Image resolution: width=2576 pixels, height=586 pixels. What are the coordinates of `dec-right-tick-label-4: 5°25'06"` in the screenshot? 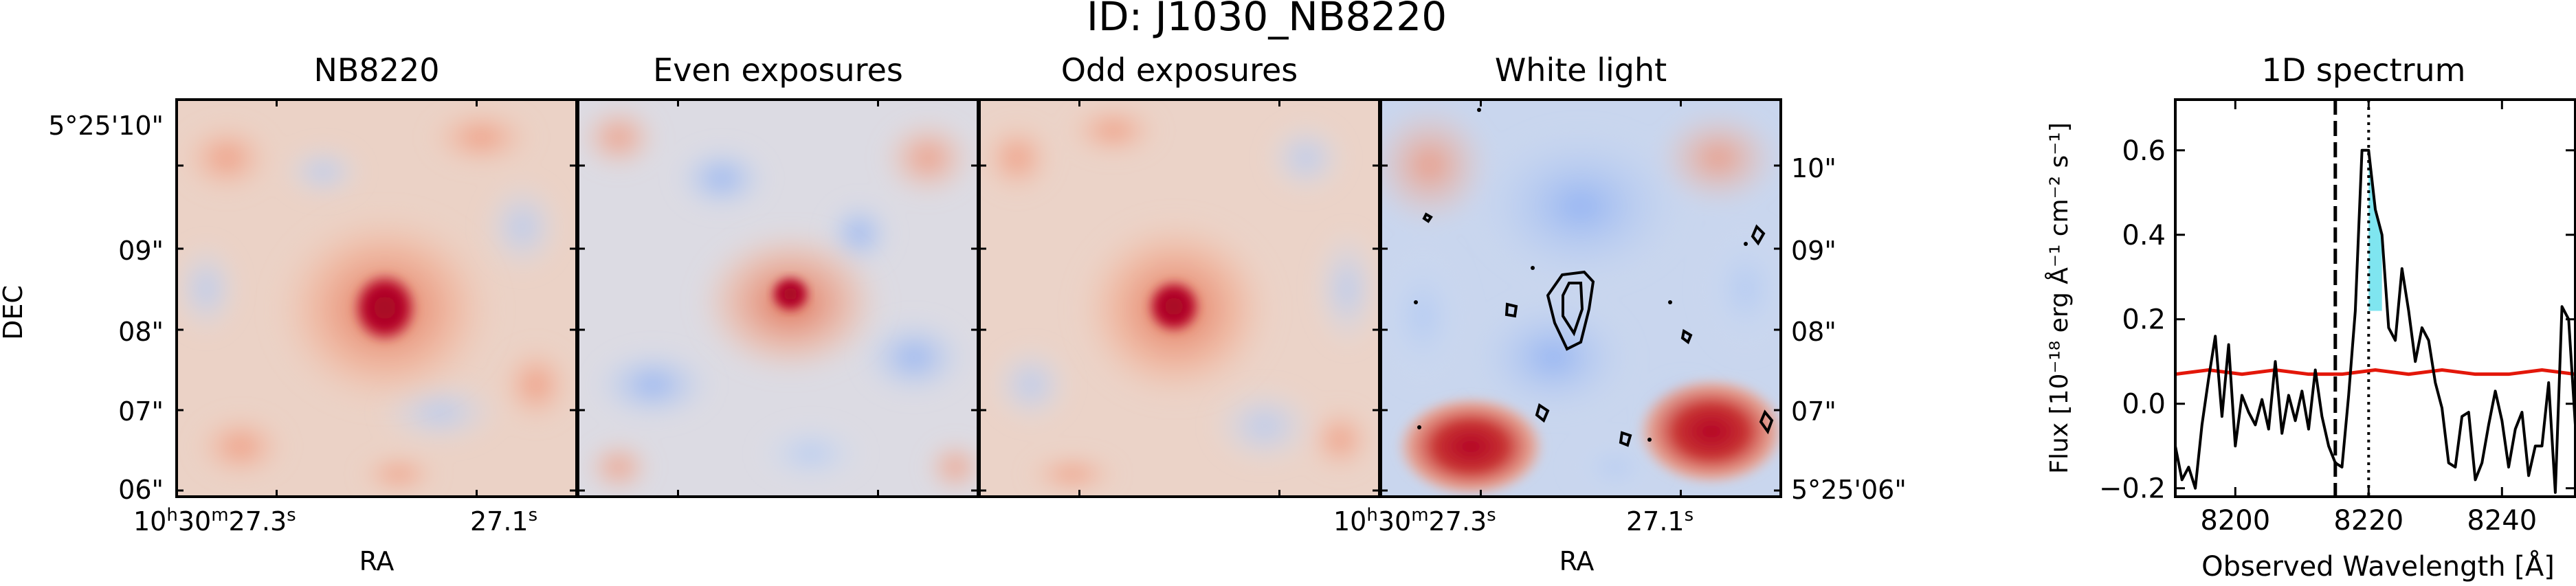 It's located at (1849, 490).